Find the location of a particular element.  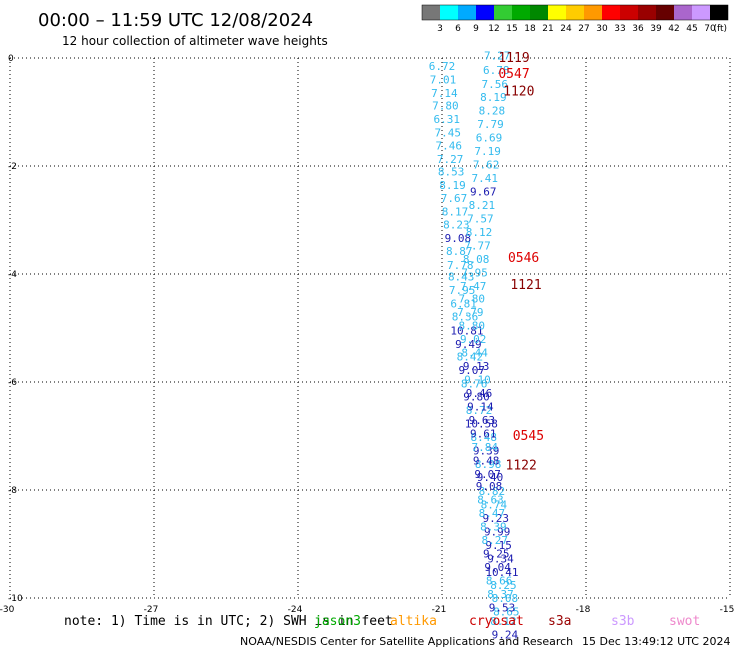

wave-height-value: 9.23 is located at coordinates (496, 518).